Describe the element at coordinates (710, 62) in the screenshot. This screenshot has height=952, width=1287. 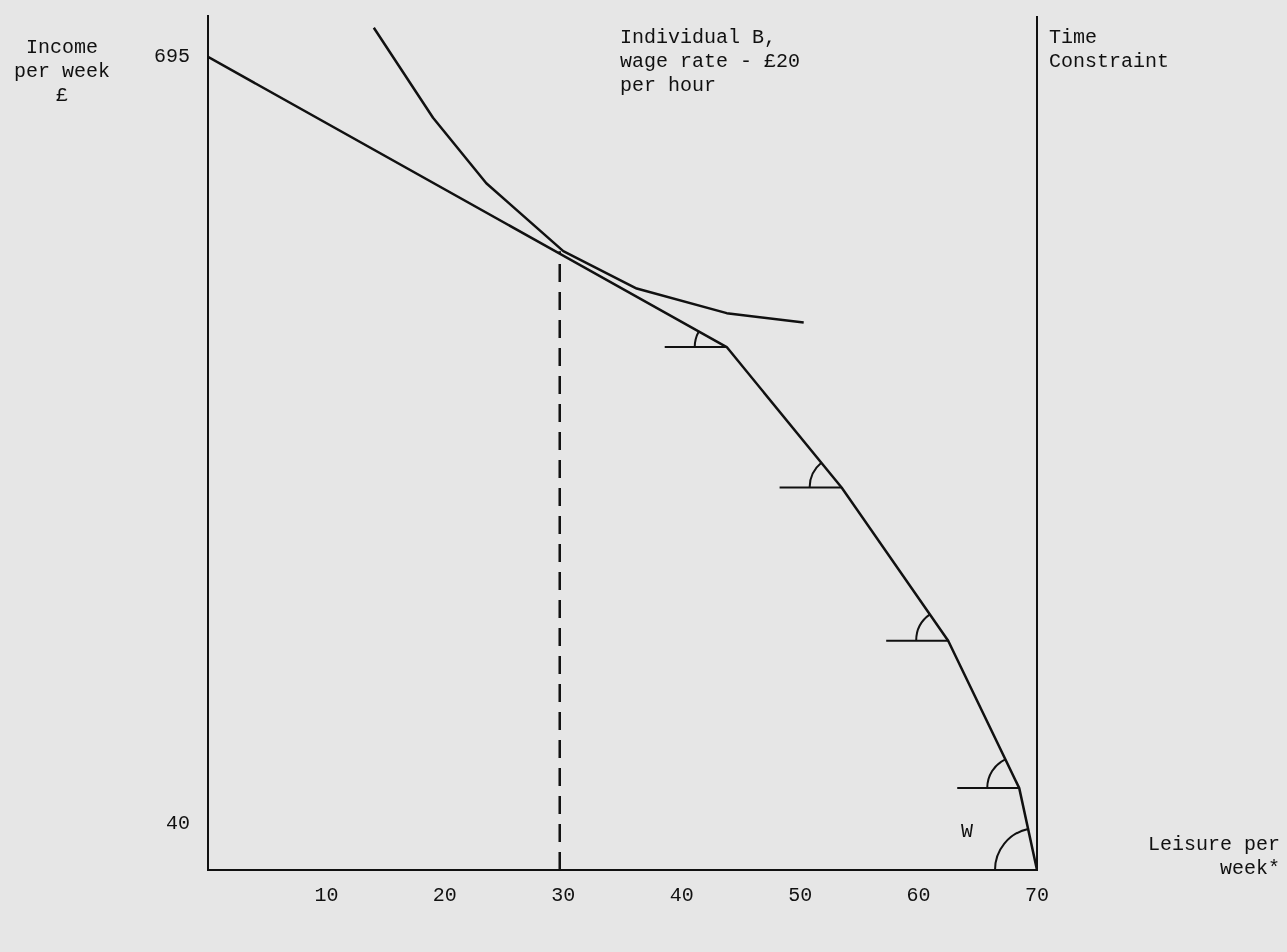
I see `text: Individual B, wage rate - £20 per hour` at that location.